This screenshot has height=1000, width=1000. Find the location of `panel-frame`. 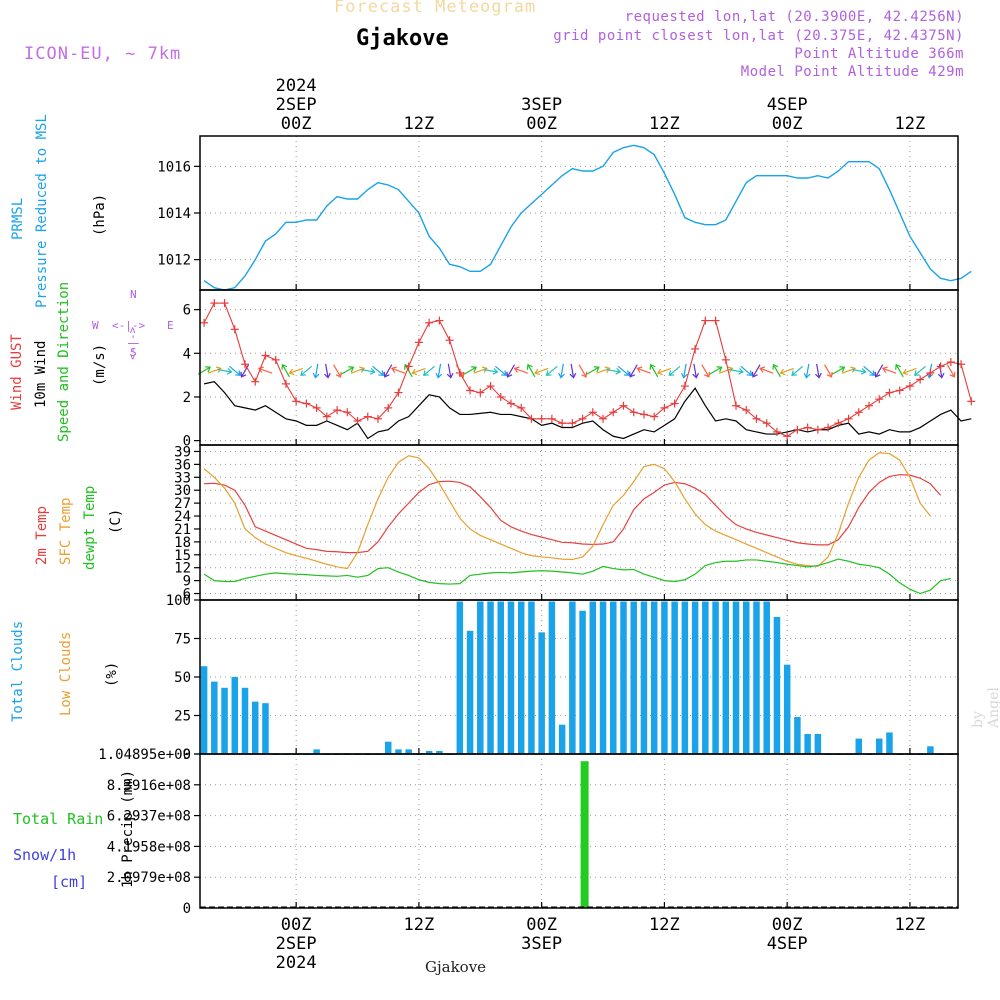

panel-frame is located at coordinates (579, 522).